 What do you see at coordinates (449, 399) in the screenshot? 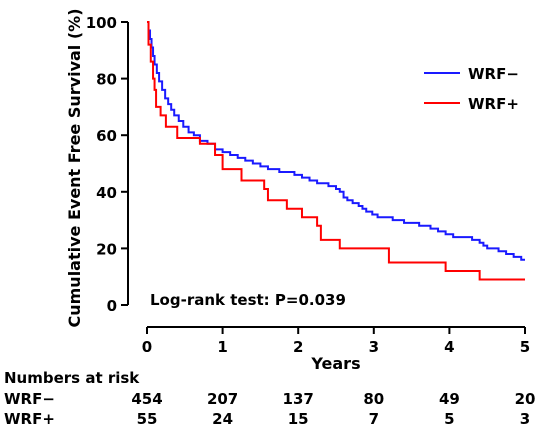
I see `risk-count: 49` at bounding box center [449, 399].